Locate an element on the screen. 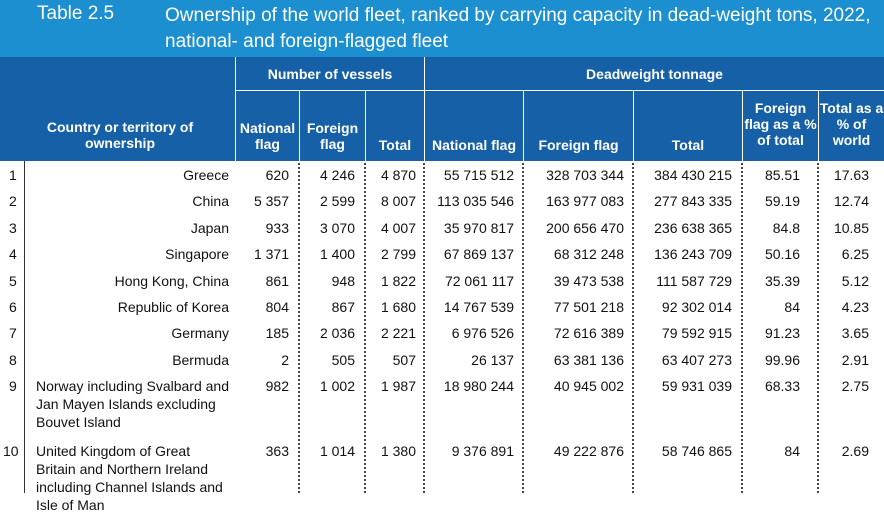  cell-pct-for: 91.23 is located at coordinates (782, 333).